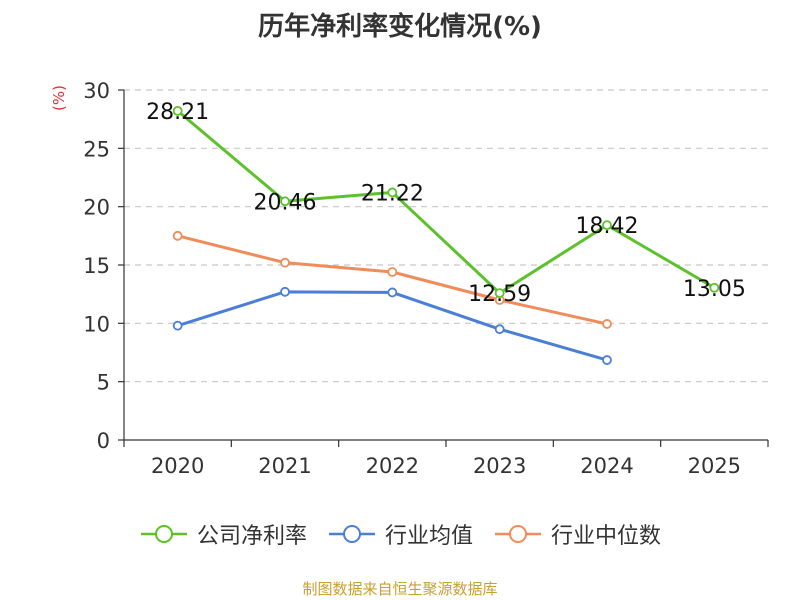  I want to click on y-tick-label: 25, so click(96, 149).